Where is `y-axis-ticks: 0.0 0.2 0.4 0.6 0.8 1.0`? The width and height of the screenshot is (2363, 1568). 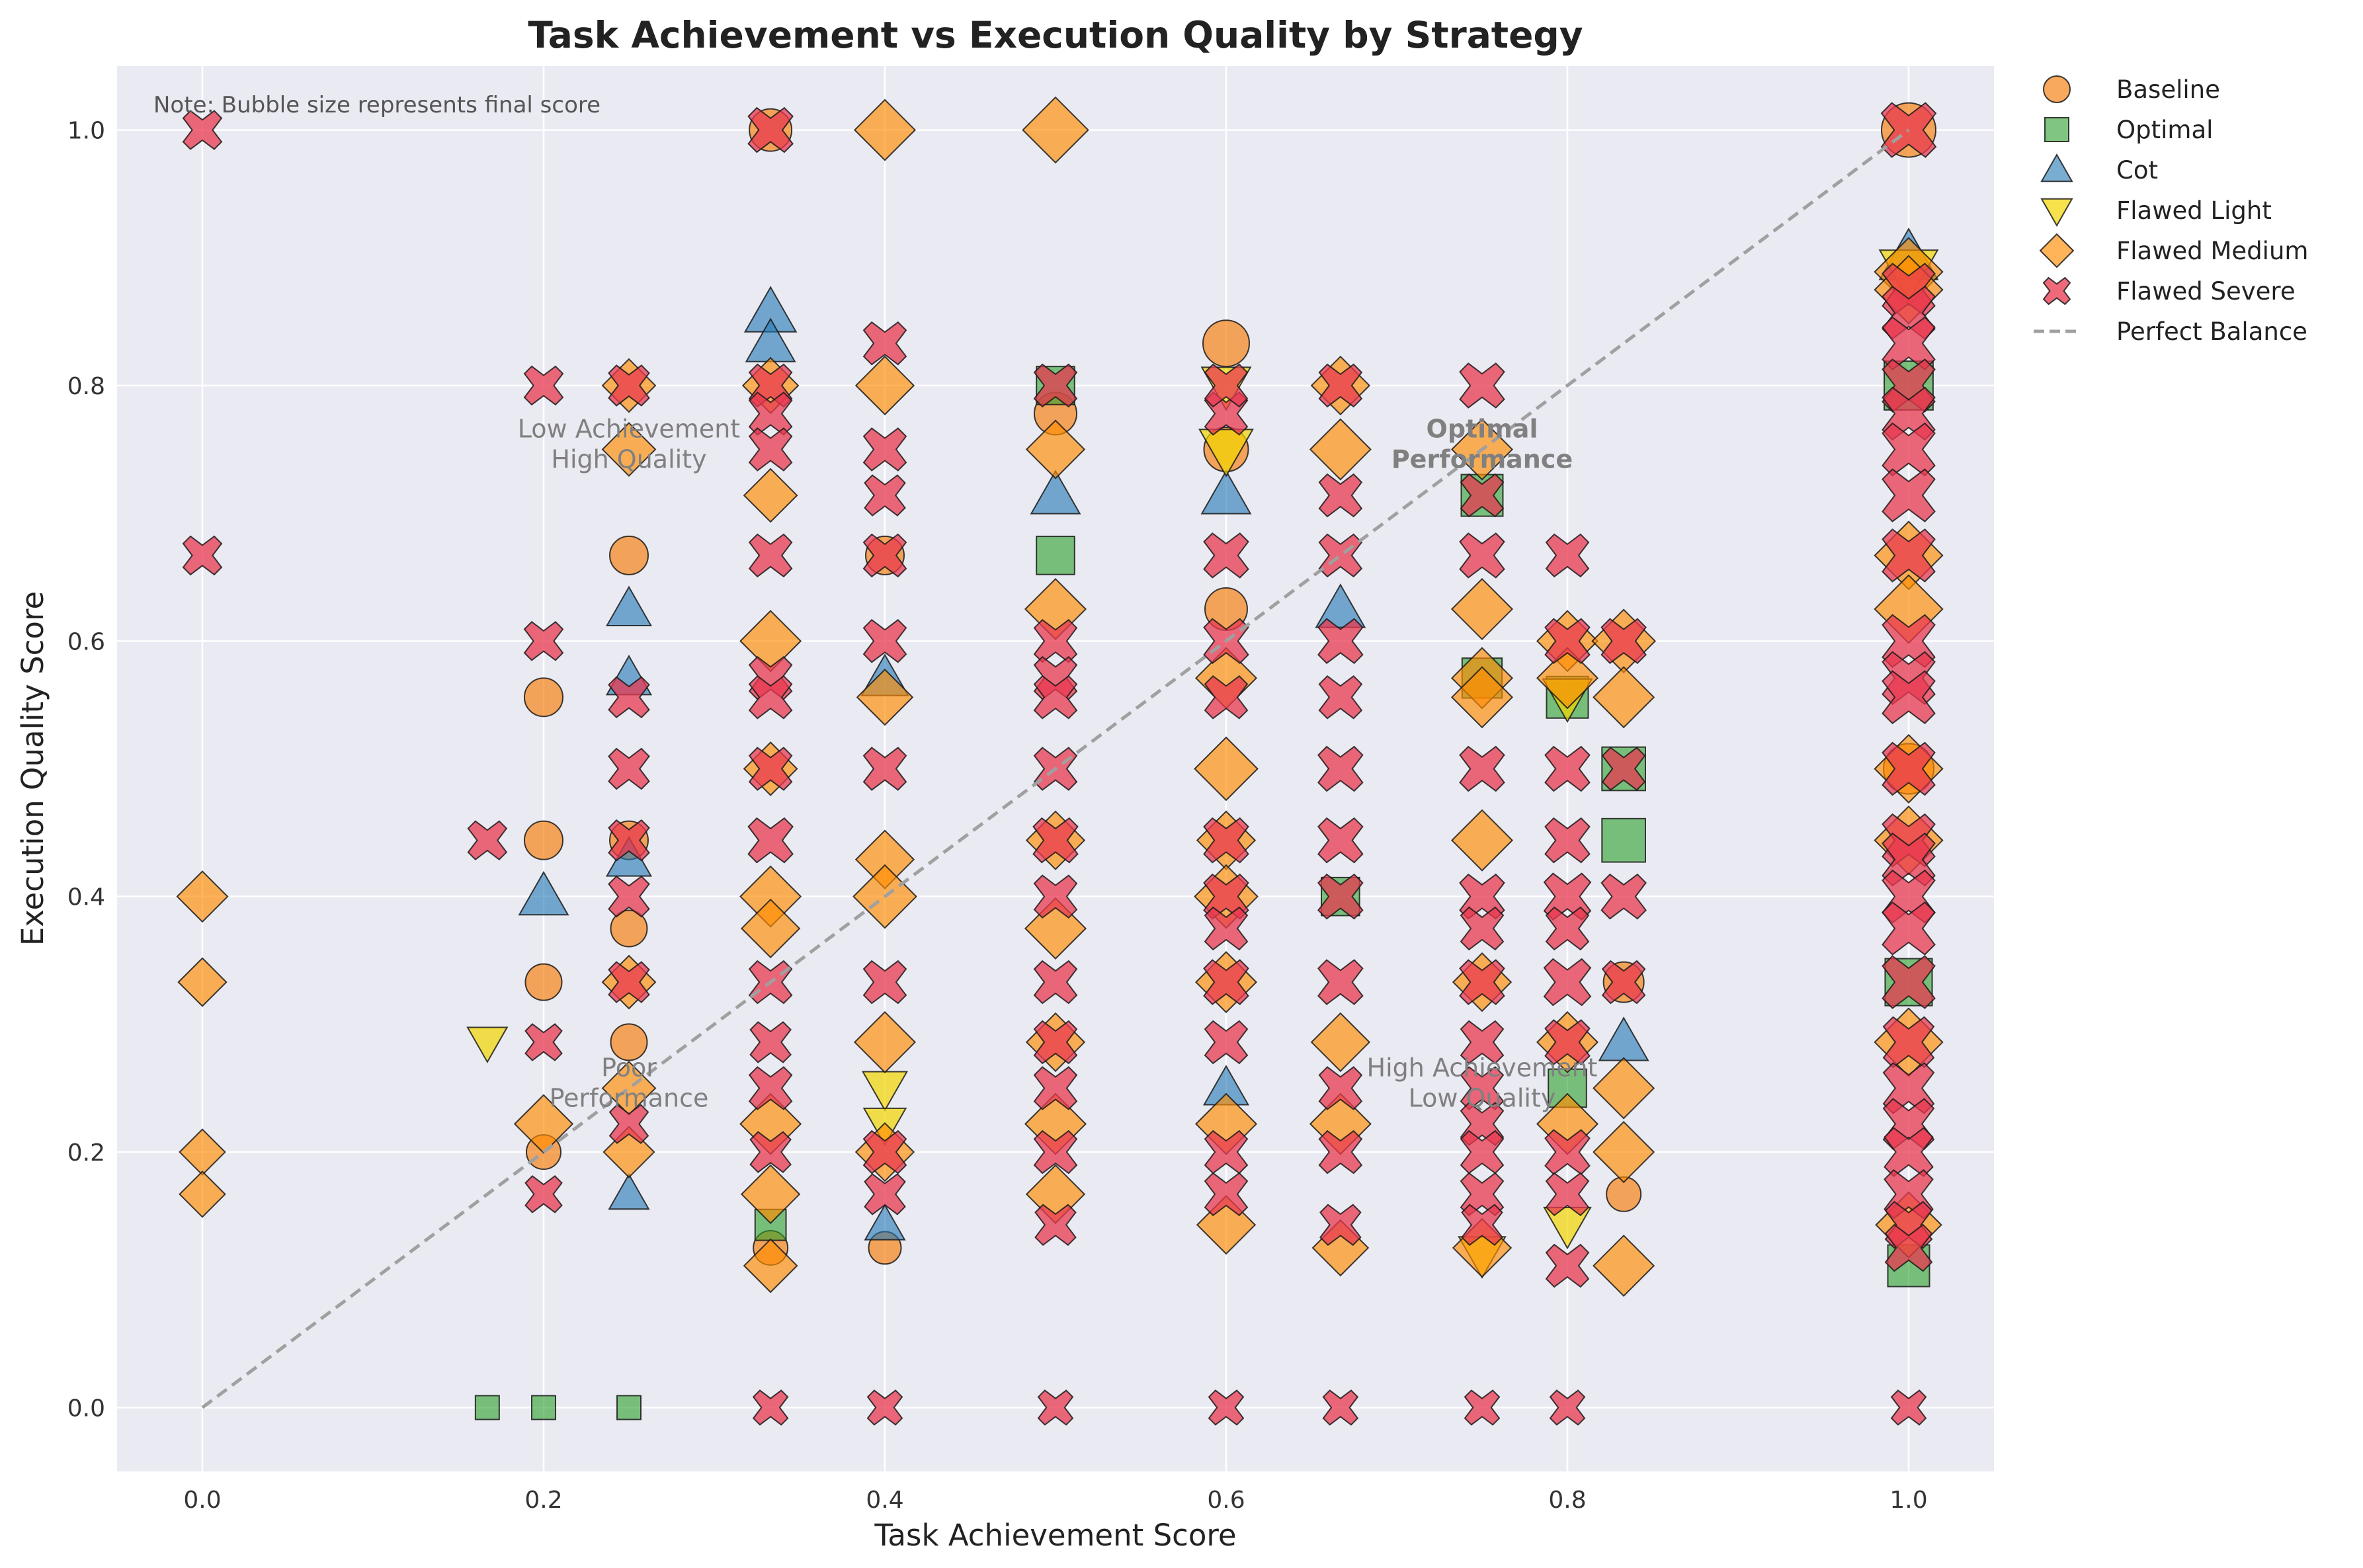
y-axis-ticks: 0.0 0.2 0.4 0.6 0.8 1.0 is located at coordinates (86, 770).